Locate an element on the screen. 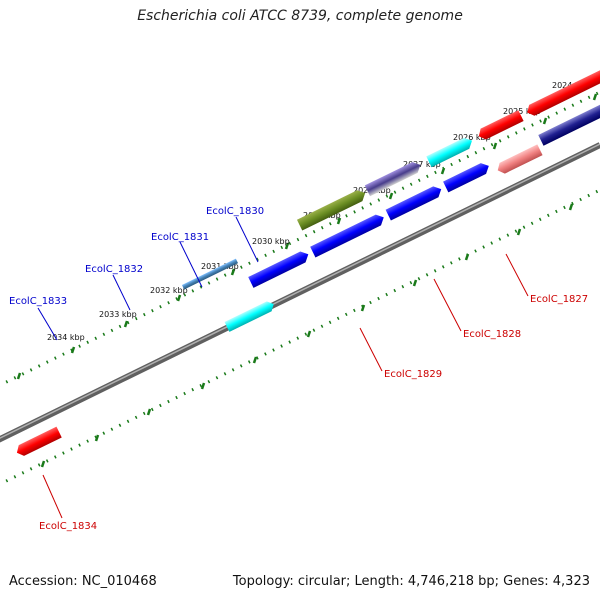 This screenshot has width=600, height=600. accession-text: Accession: NC_010468 is located at coordinates (83, 581).